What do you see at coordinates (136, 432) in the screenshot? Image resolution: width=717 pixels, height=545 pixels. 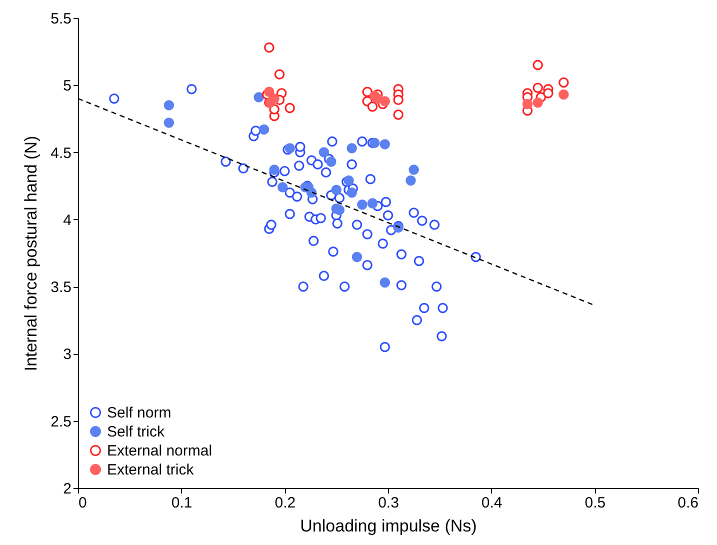 I see `legend-label: Self trick` at bounding box center [136, 432].